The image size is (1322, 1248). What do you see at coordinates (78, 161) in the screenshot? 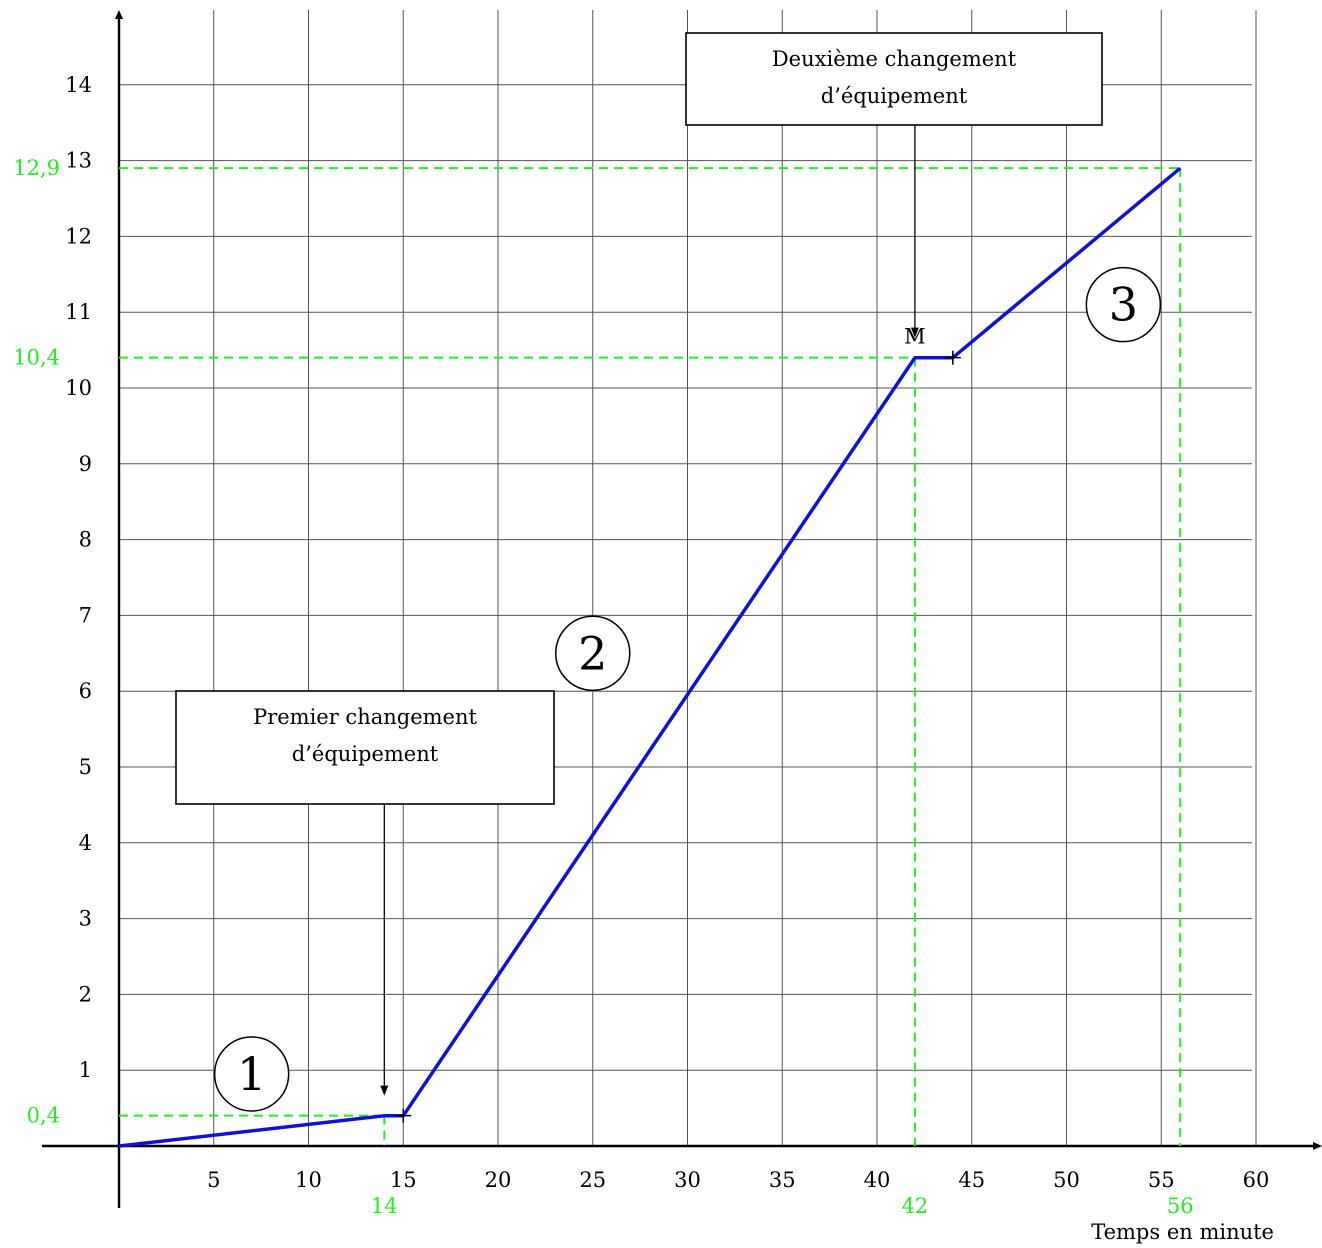
I see `y-tick-label: 13` at bounding box center [78, 161].